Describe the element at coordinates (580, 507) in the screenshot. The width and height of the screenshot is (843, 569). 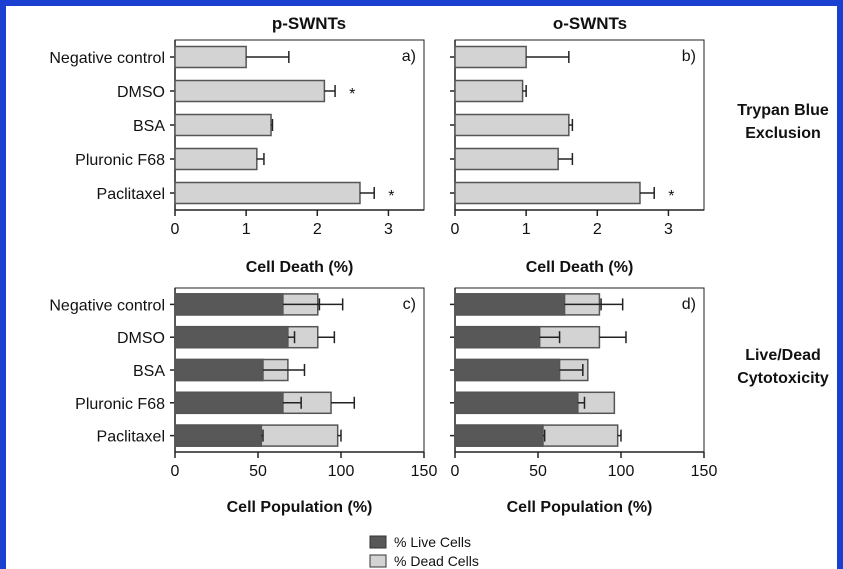
I see `panel-d-xlabel: Cell Population (%)` at that location.